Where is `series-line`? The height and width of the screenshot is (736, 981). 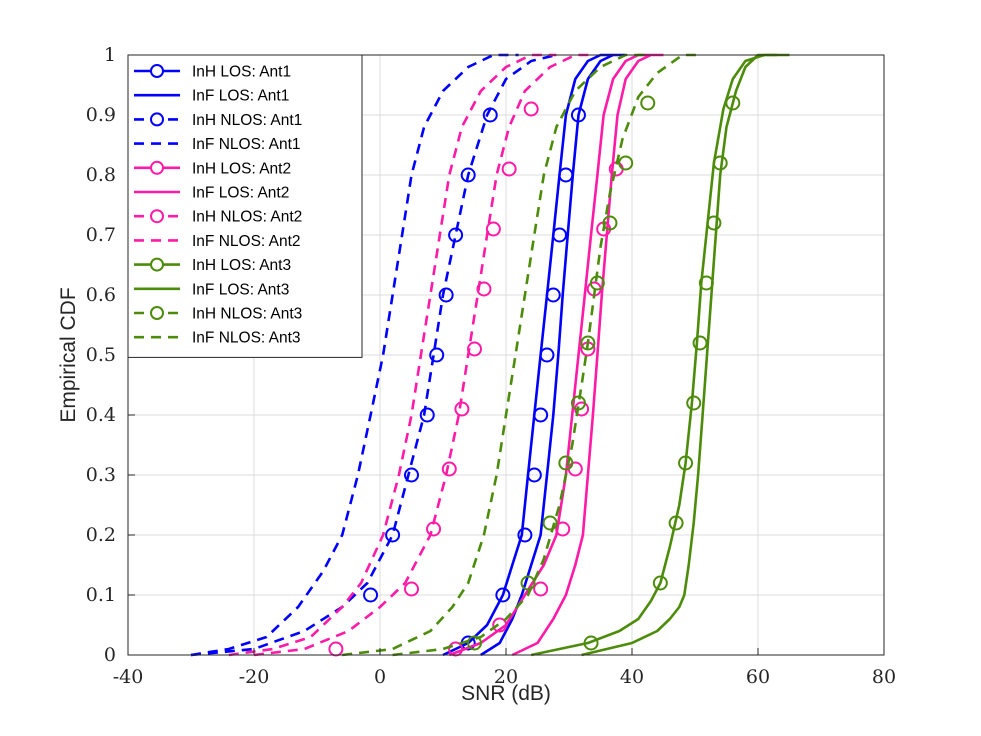 series-line is located at coordinates (587, 355).